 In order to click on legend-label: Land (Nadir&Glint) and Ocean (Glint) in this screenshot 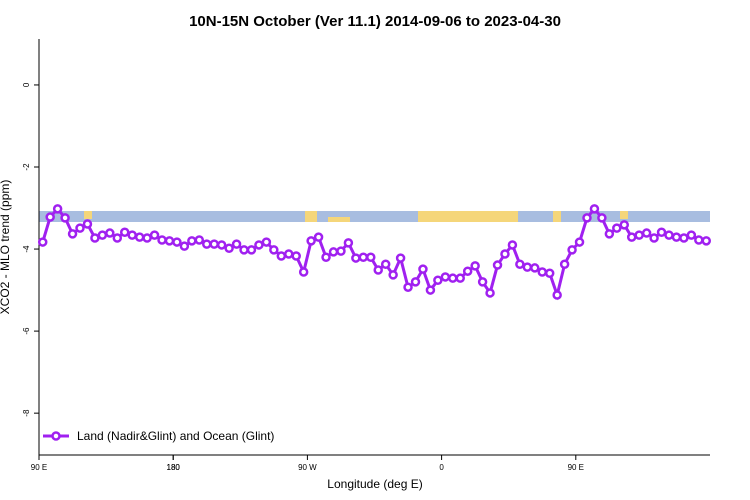, I will do `click(175, 436)`.